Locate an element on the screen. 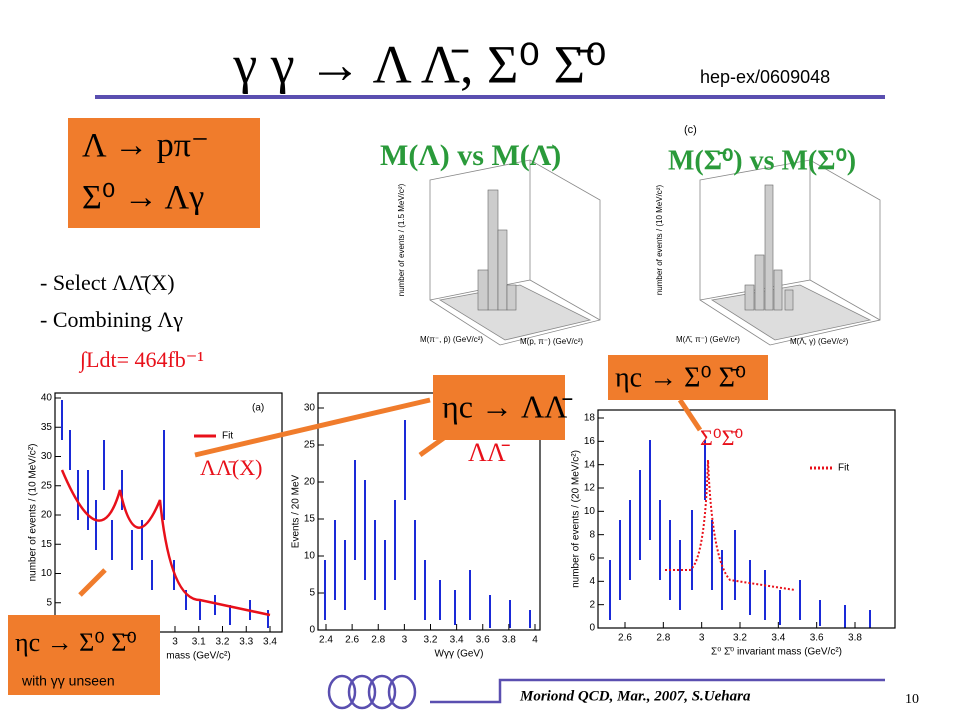 This screenshot has height=720, width=960. y-axis-label: number of events / (10 MeV/c²) is located at coordinates (33, 513).